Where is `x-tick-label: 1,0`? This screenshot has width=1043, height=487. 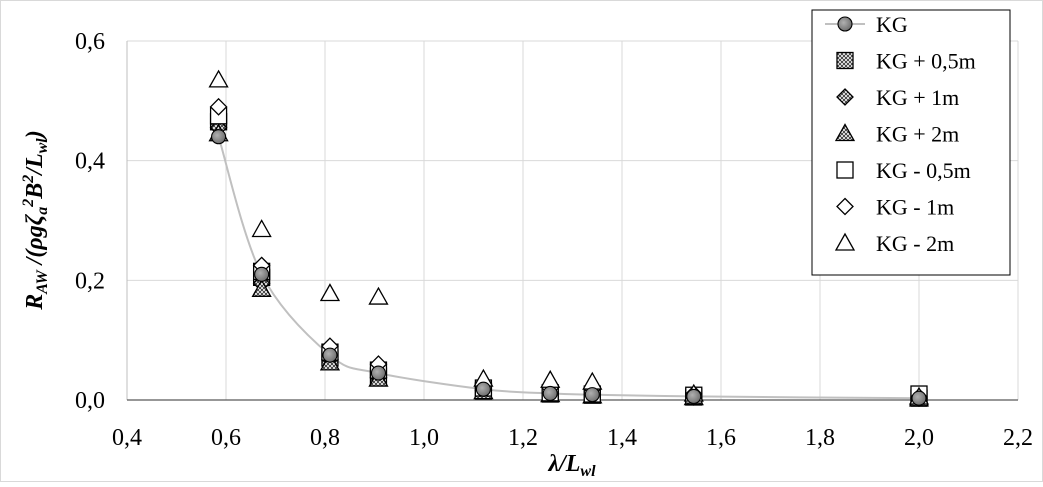
x-tick-label: 1,0 is located at coordinates (424, 438).